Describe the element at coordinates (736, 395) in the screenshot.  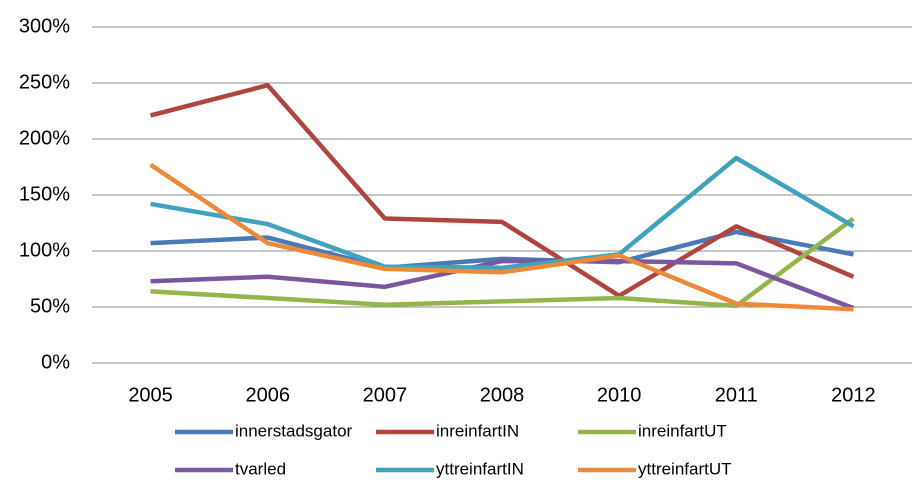
I see `x-tick-label: 2011` at that location.